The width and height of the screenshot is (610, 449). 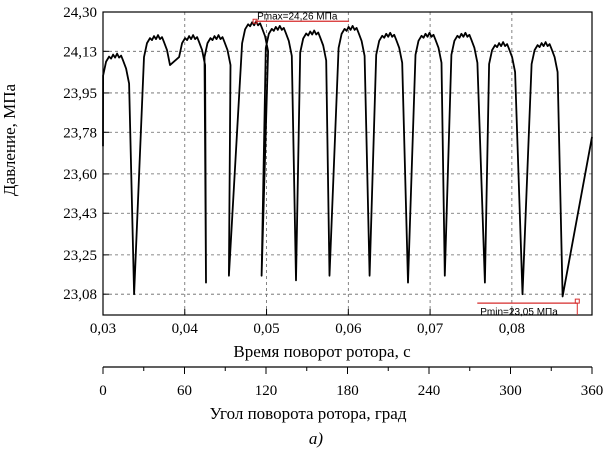 What do you see at coordinates (80, 13) in the screenshot?
I see `y-tick-label: 24,30` at bounding box center [80, 13].